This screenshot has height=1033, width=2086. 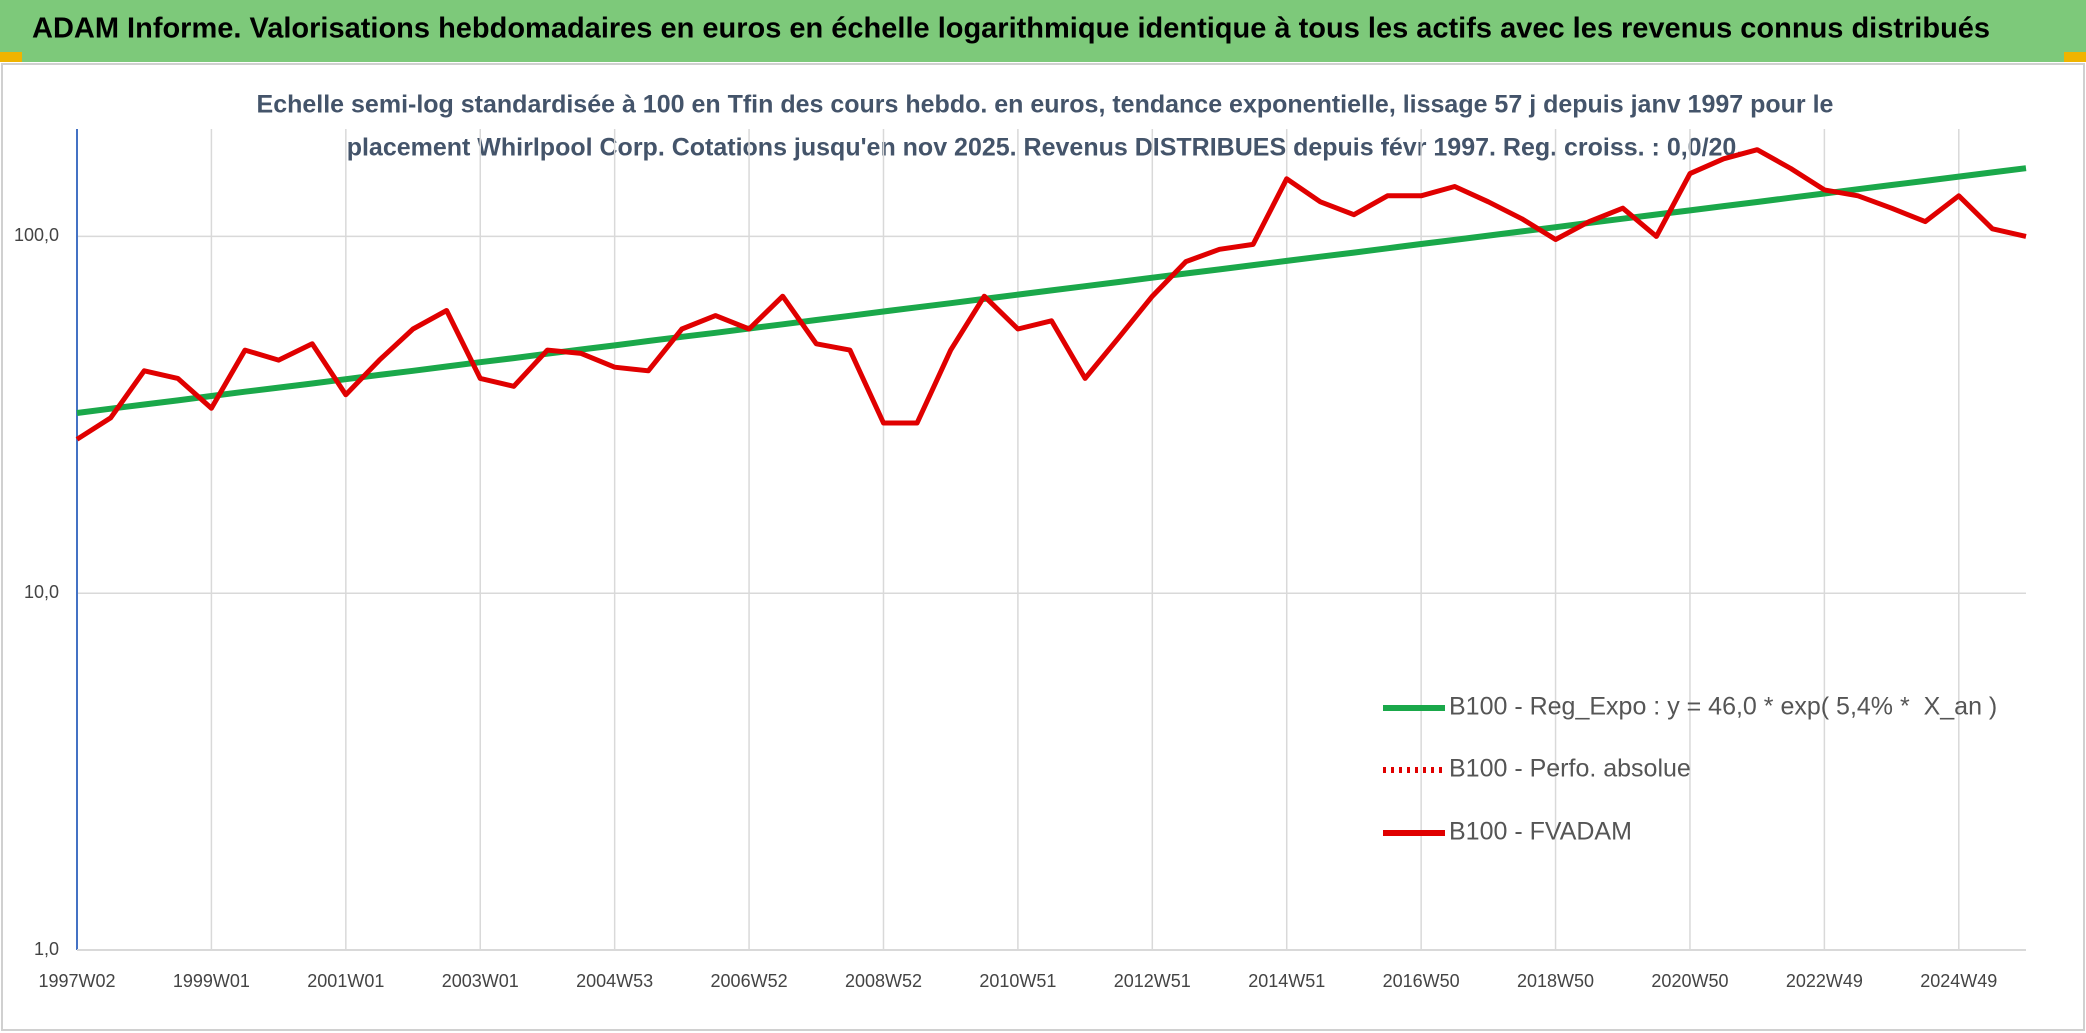 I want to click on header-bar, so click(x=1043, y=31).